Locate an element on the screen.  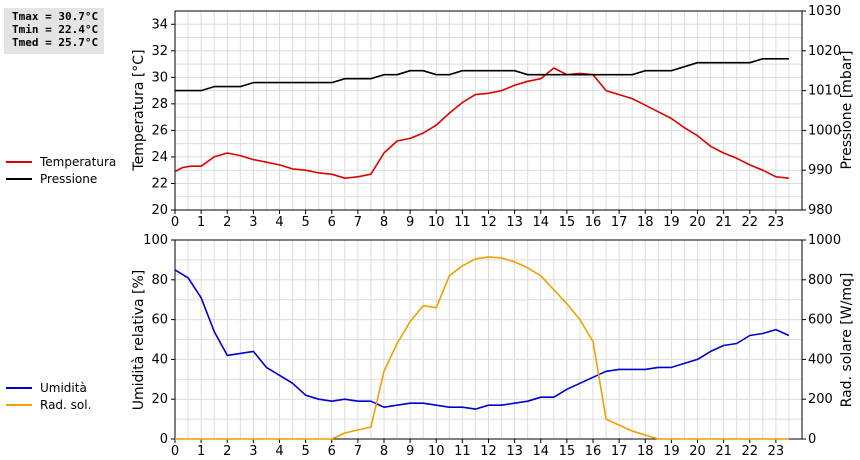
y-tick-label: 30 is located at coordinates (159, 77).